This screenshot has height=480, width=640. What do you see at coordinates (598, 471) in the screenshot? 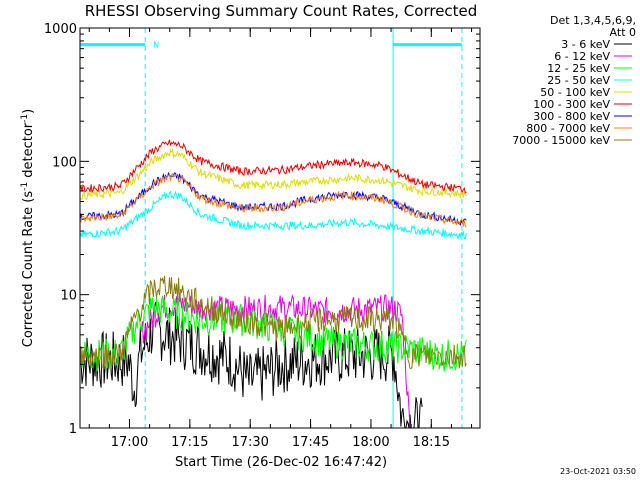
I see `footer-timestamp: 23-Oct-2021 03:50` at bounding box center [598, 471].